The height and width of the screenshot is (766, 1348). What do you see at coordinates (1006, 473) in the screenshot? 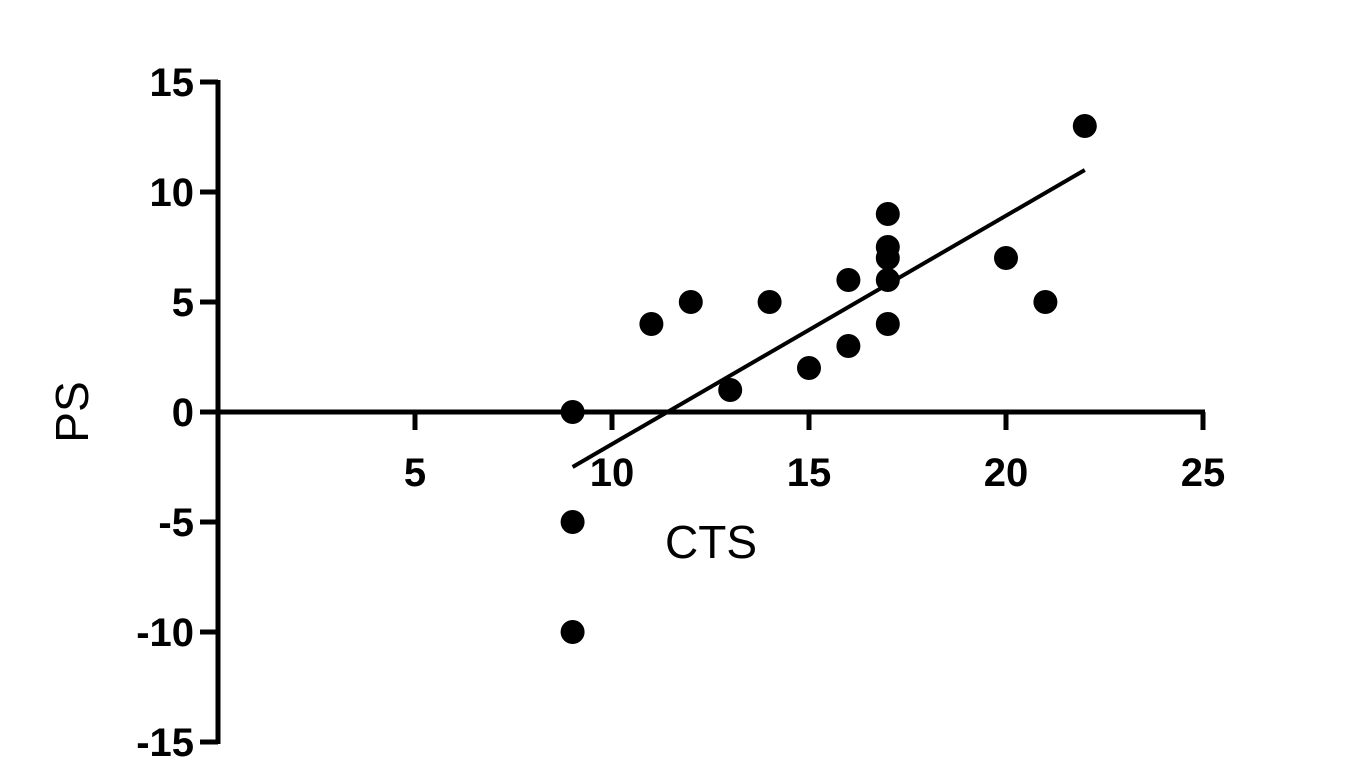
I see `x-tick-label: 20` at bounding box center [1006, 473].